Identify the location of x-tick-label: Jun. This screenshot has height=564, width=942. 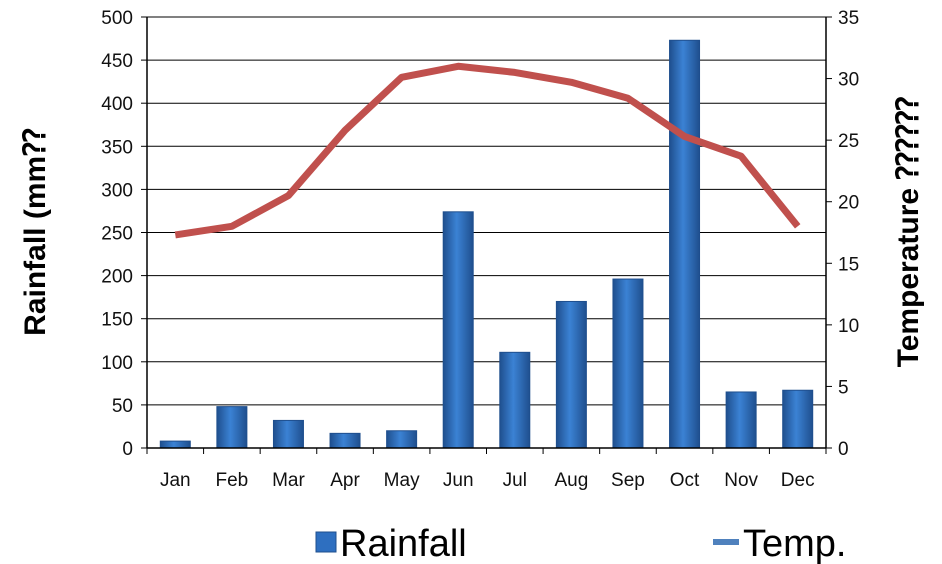
(458, 480).